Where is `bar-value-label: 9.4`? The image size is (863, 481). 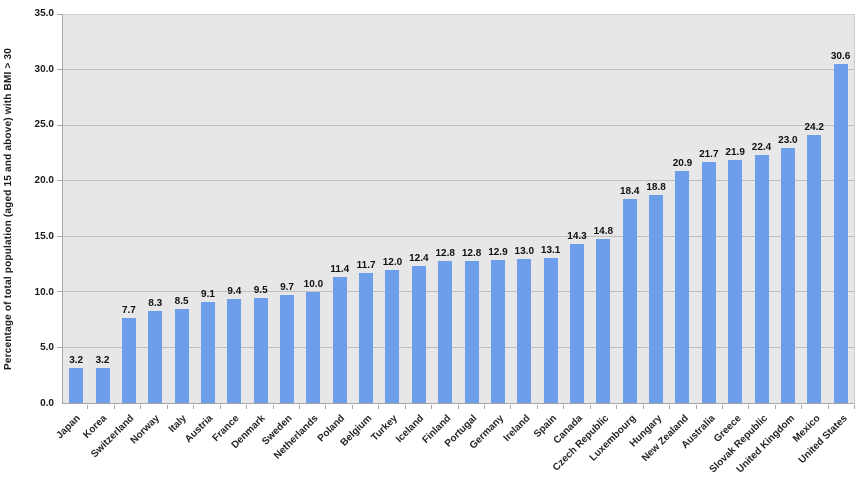
bar-value-label: 9.4 is located at coordinates (234, 291).